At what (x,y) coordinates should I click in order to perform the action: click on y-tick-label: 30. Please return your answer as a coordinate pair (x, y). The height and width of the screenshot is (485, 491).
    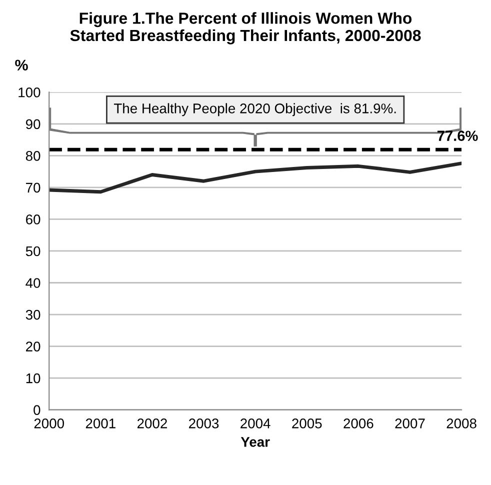
    Looking at the image, I should click on (33, 315).